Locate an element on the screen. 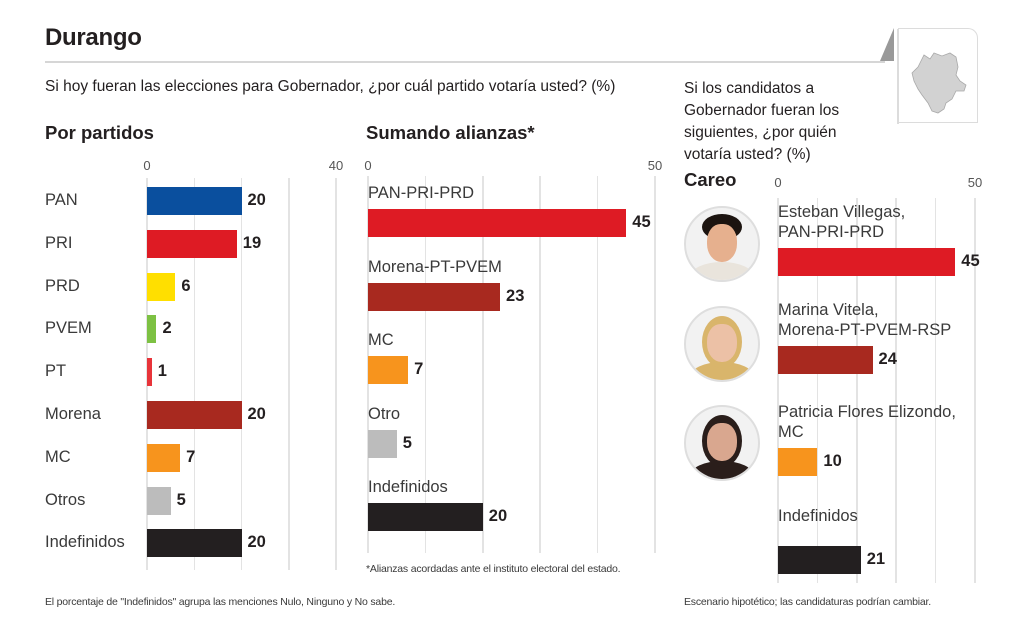  candidate-photo-marina-vitela is located at coordinates (722, 344).